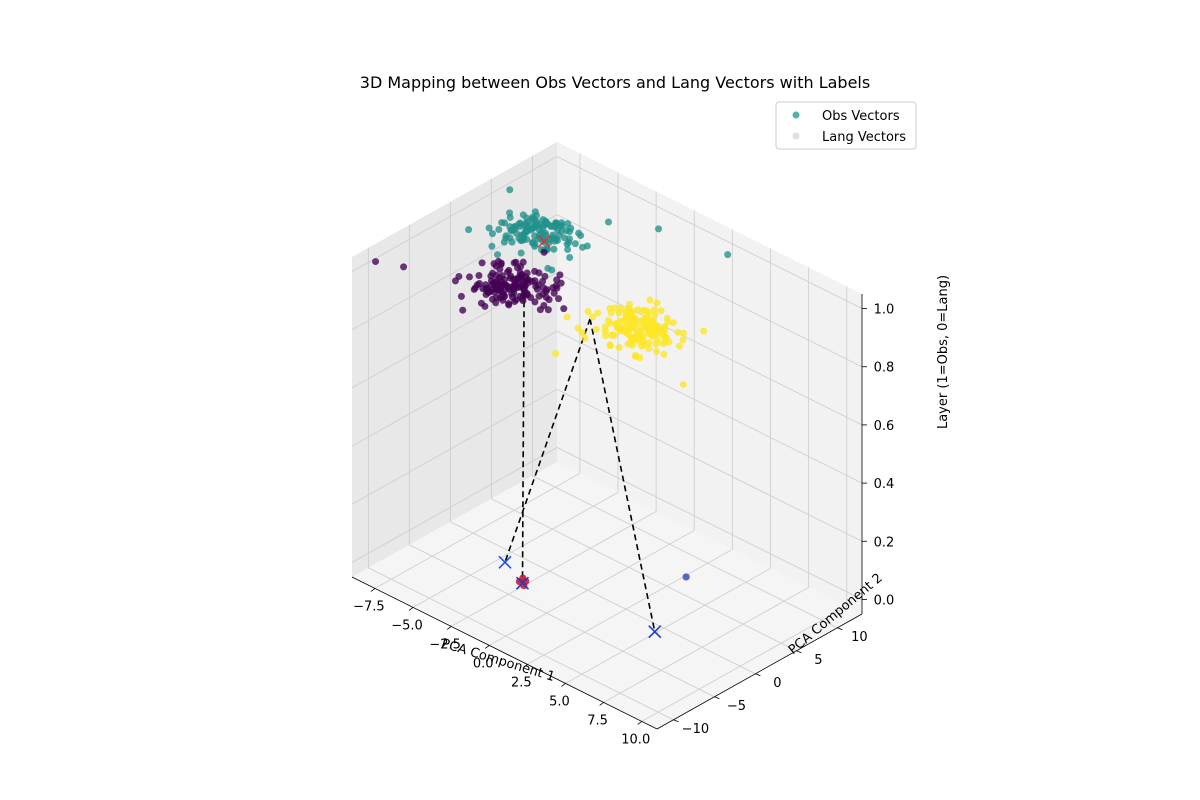  I want to click on lang-point, so click(686, 577).